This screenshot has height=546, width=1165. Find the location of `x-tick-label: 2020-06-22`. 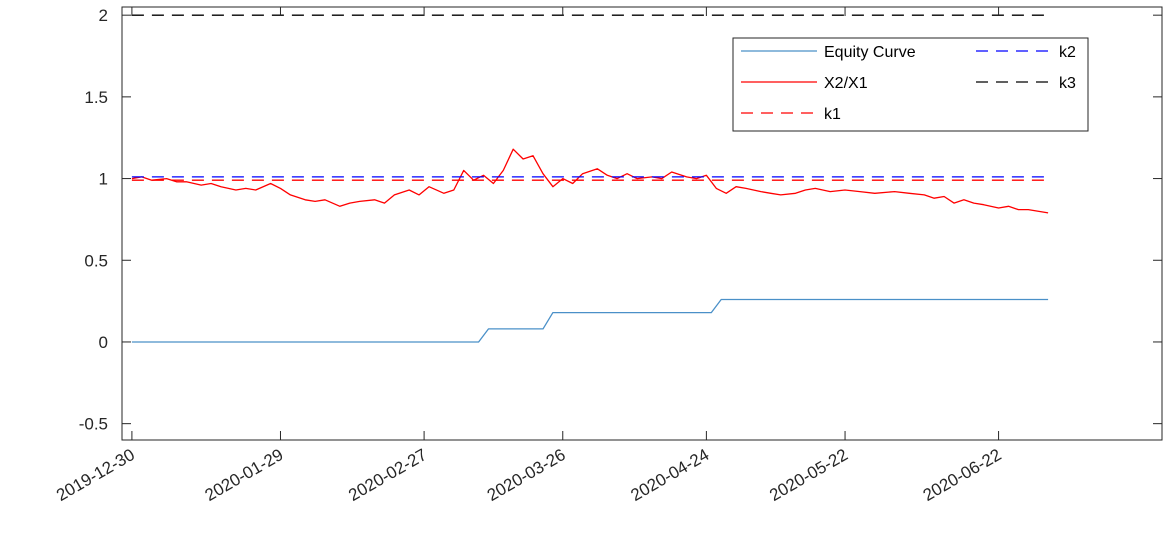

x-tick-label: 2020-06-22 is located at coordinates (962, 475).